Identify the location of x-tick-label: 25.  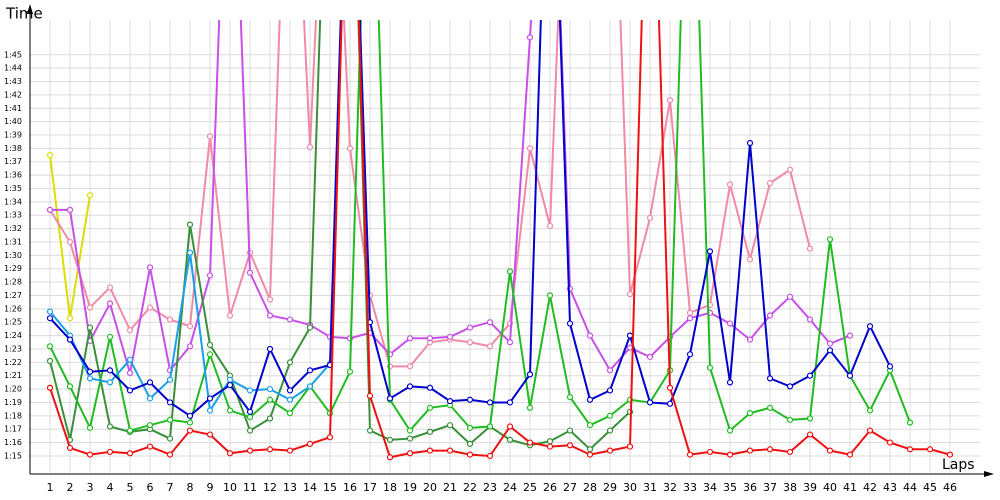
(530, 487).